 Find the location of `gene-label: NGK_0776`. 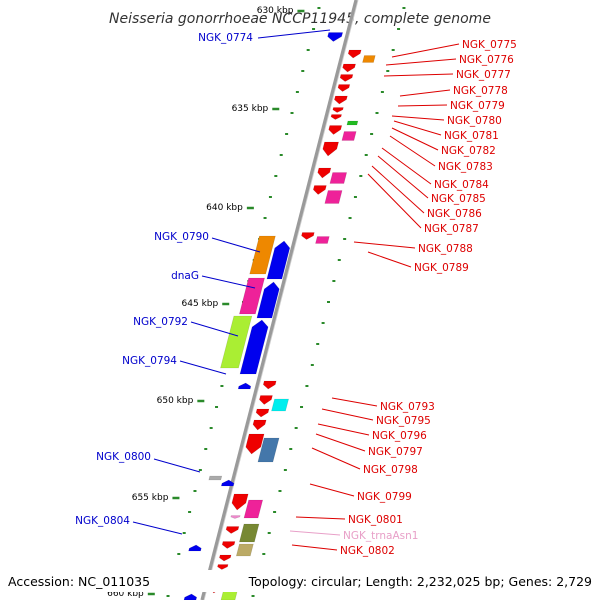

gene-label: NGK_0776 is located at coordinates (486, 60).